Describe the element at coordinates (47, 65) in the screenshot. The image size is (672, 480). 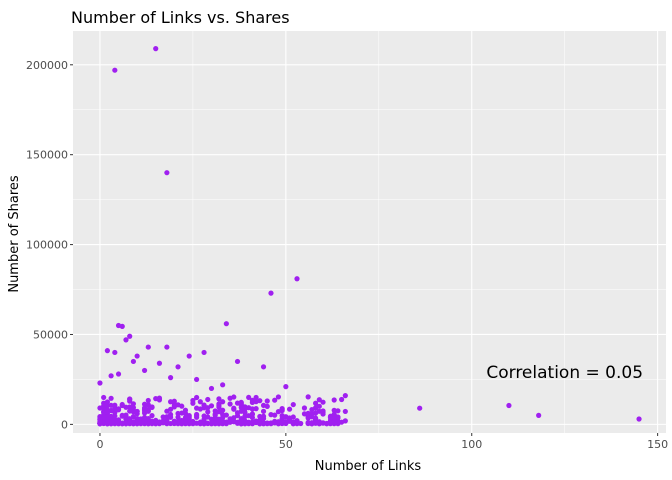
I see `y-tick-label: 200000` at that location.